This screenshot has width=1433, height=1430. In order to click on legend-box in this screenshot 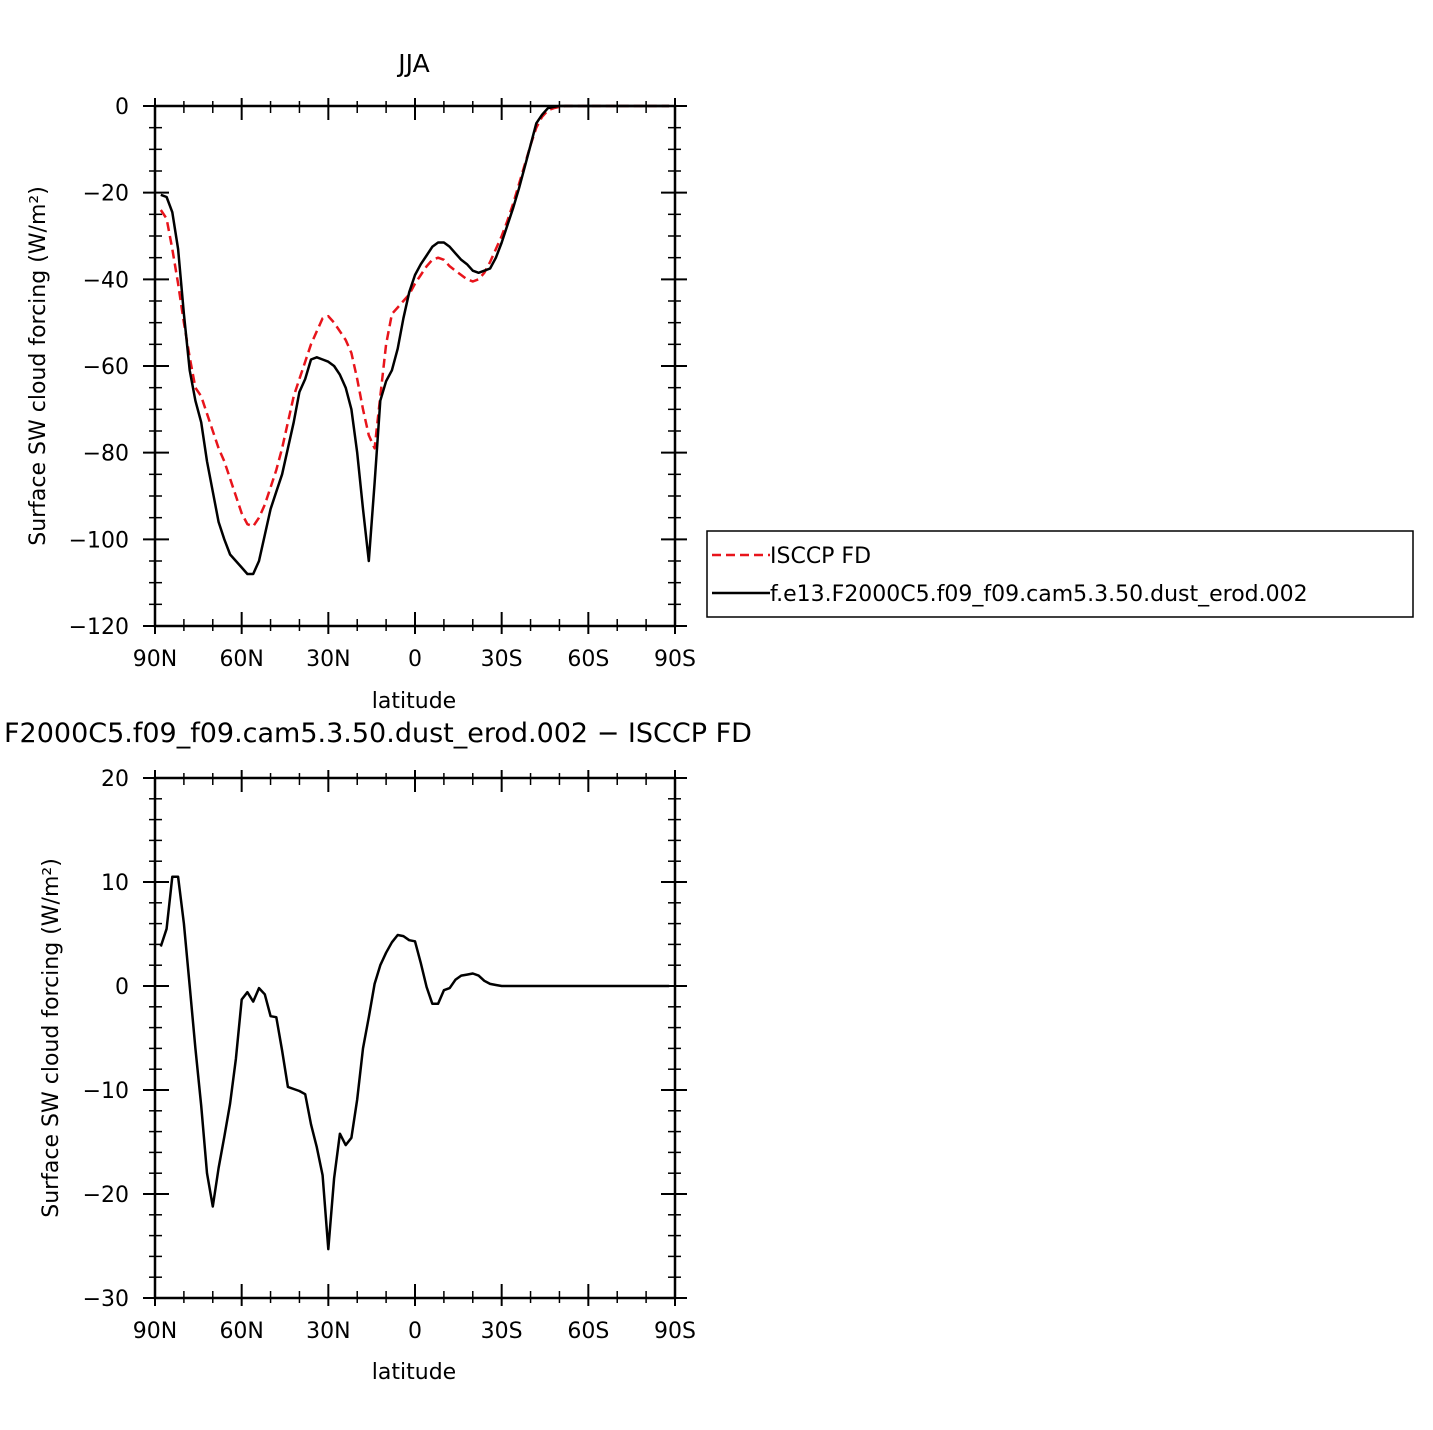, I will do `click(1060, 574)`.